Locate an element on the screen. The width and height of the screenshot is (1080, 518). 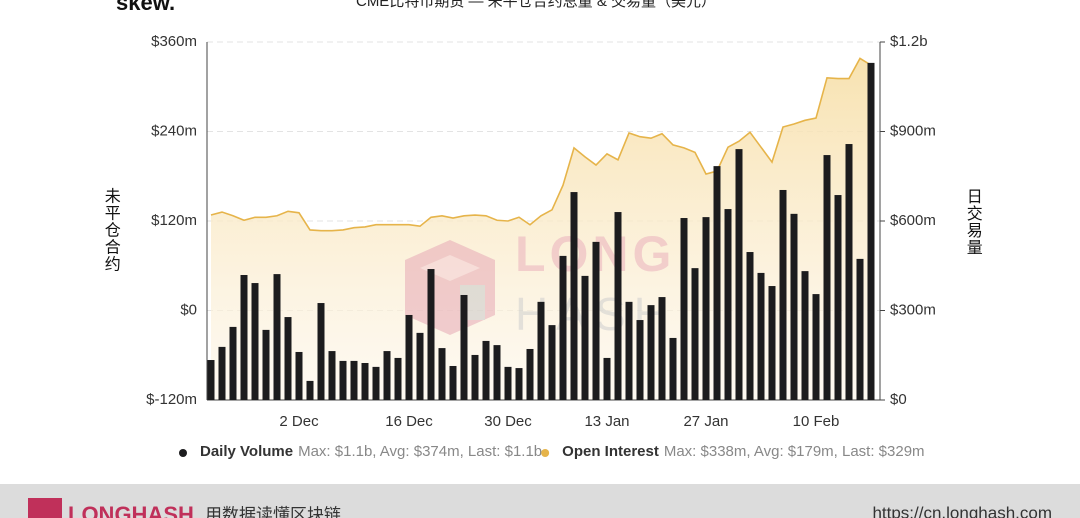
y-tick-label: $-120m is located at coordinates (171, 399).